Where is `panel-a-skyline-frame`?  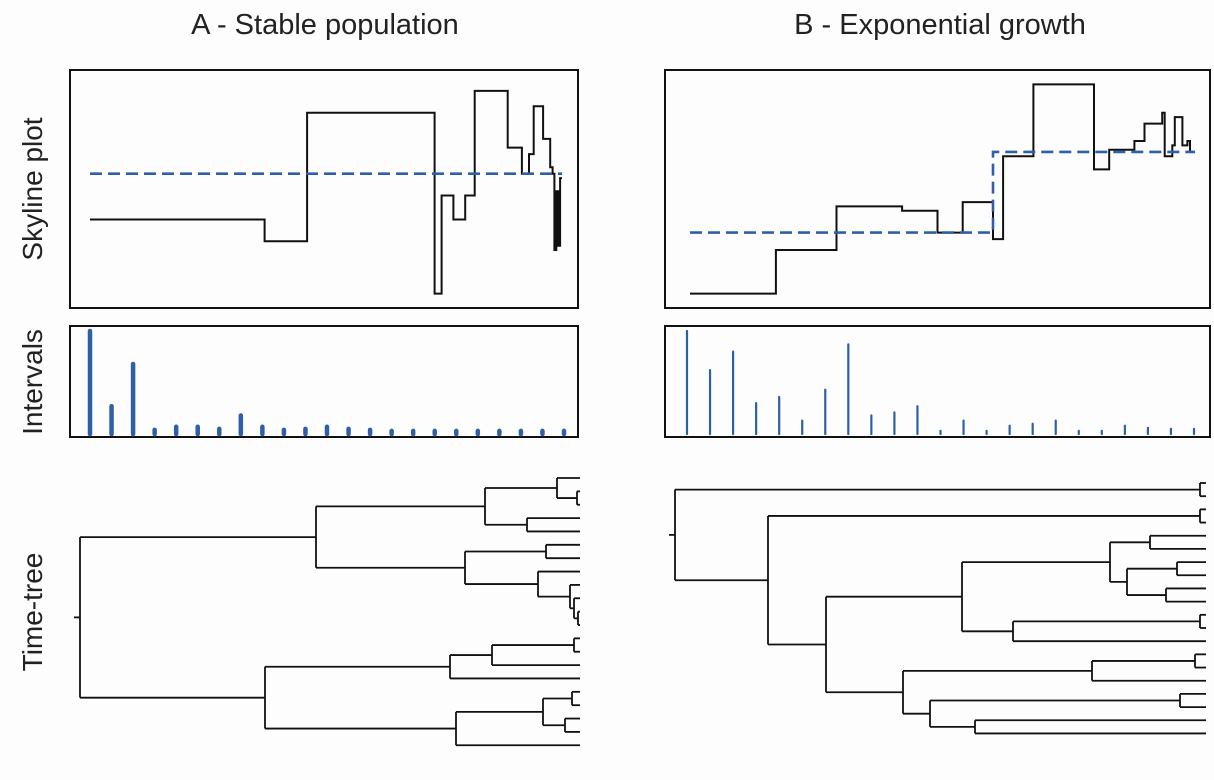
panel-a-skyline-frame is located at coordinates (324, 189).